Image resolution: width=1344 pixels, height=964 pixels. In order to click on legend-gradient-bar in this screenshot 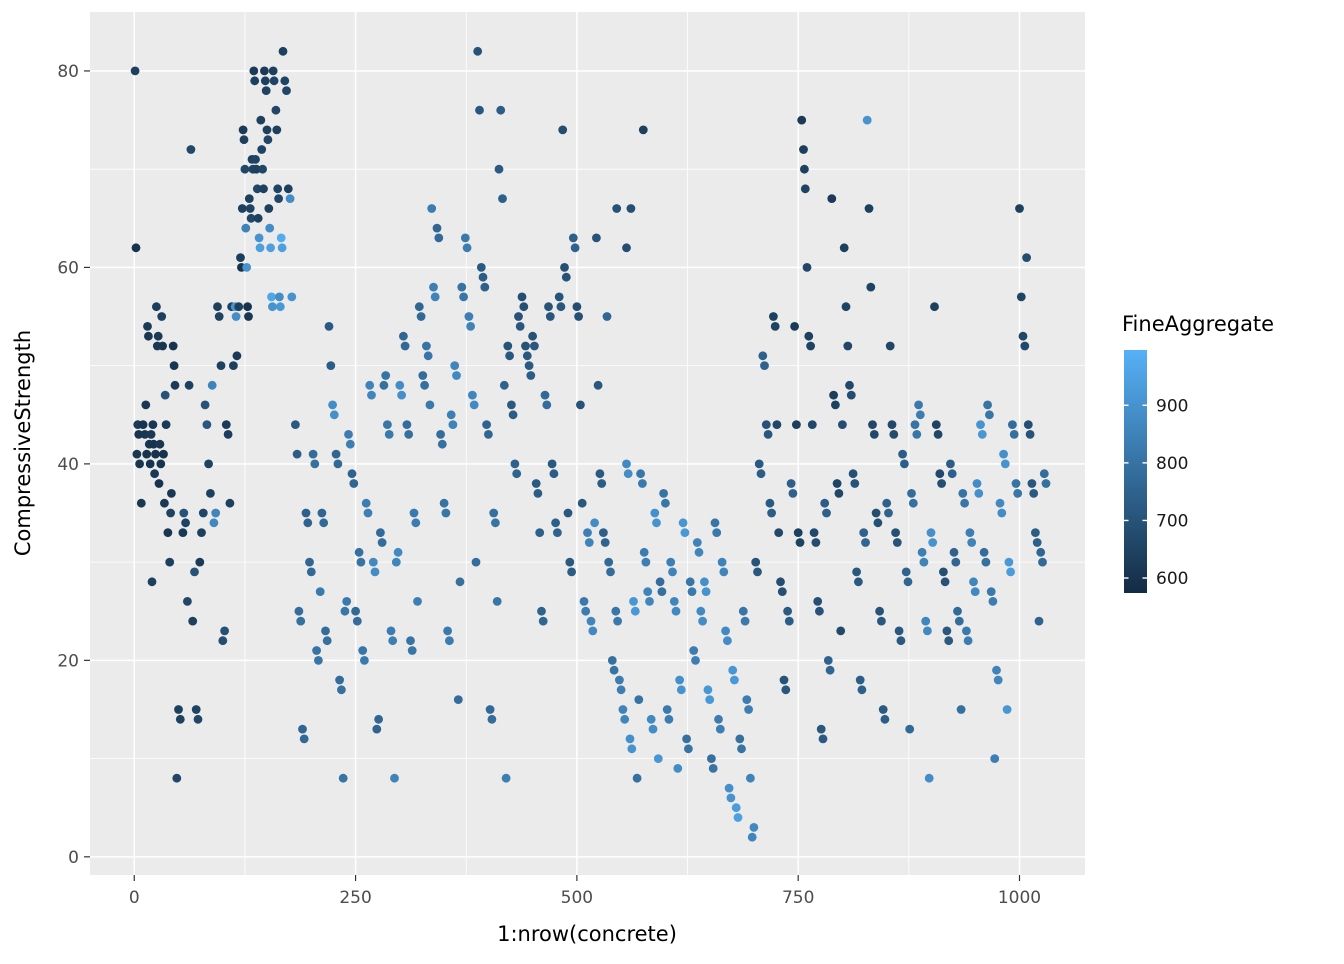, I will do `click(1135, 471)`.